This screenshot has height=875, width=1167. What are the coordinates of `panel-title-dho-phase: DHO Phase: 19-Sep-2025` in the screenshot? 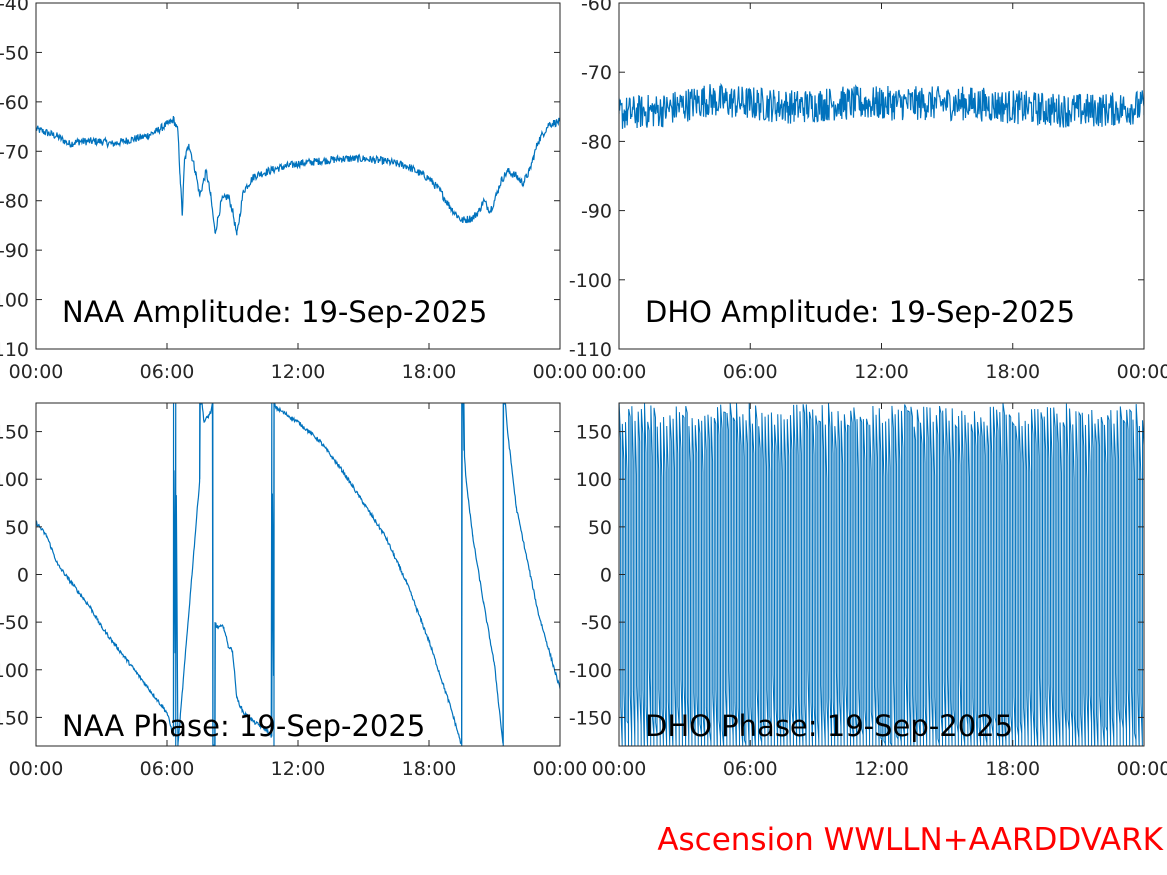 It's located at (829, 726).